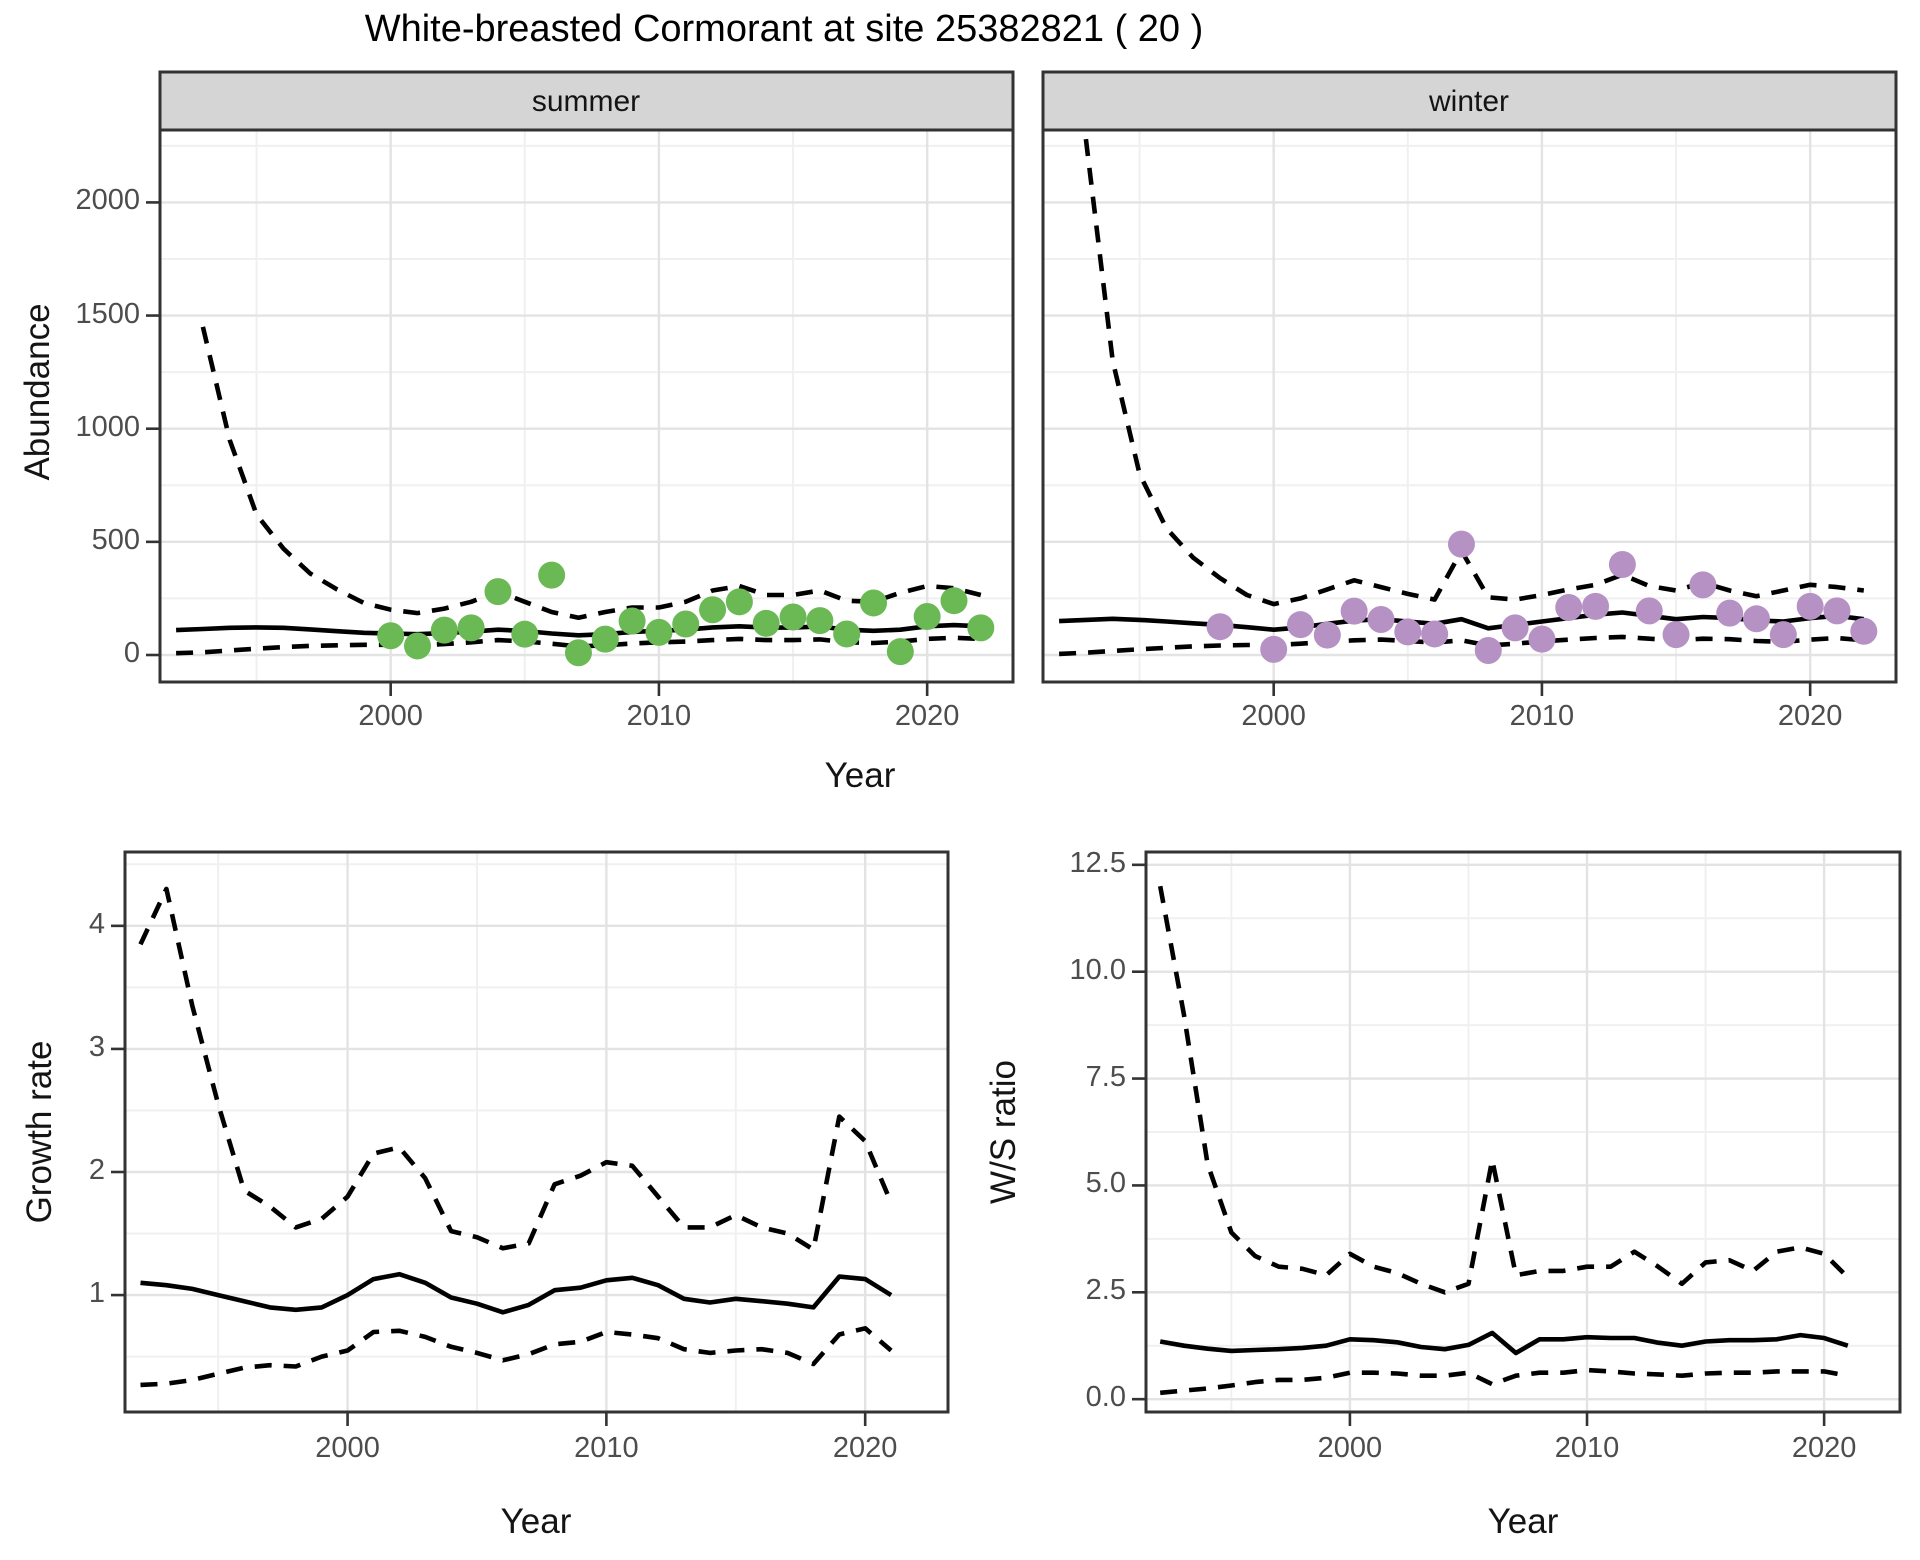 The height and width of the screenshot is (1560, 1920). What do you see at coordinates (860, 775) in the screenshot?
I see `x-axis-title-year-top: Year` at bounding box center [860, 775].